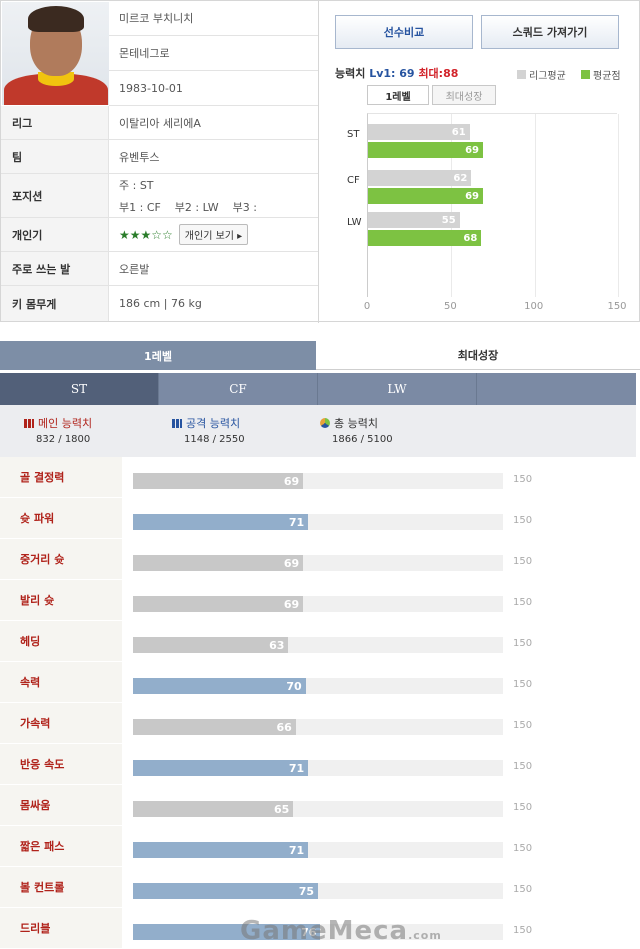 Image resolution: width=640 pixels, height=949 pixels. I want to click on ability-bar-chart: 61 69 62 69 55 68, so click(493, 205).